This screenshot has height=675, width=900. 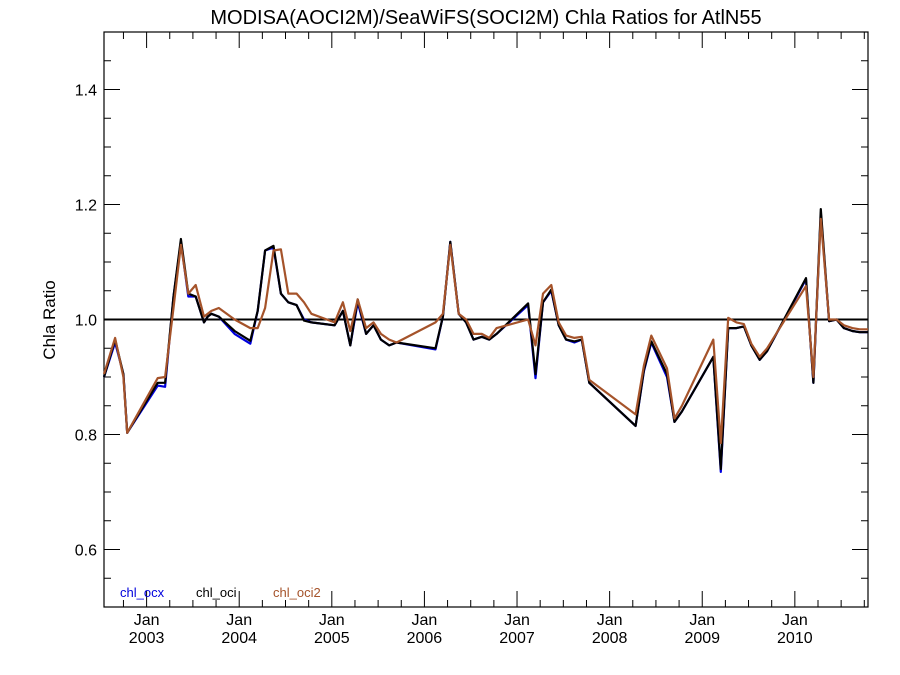 What do you see at coordinates (49, 319) in the screenshot?
I see `y-axis-label: Chla Ratio` at bounding box center [49, 319].